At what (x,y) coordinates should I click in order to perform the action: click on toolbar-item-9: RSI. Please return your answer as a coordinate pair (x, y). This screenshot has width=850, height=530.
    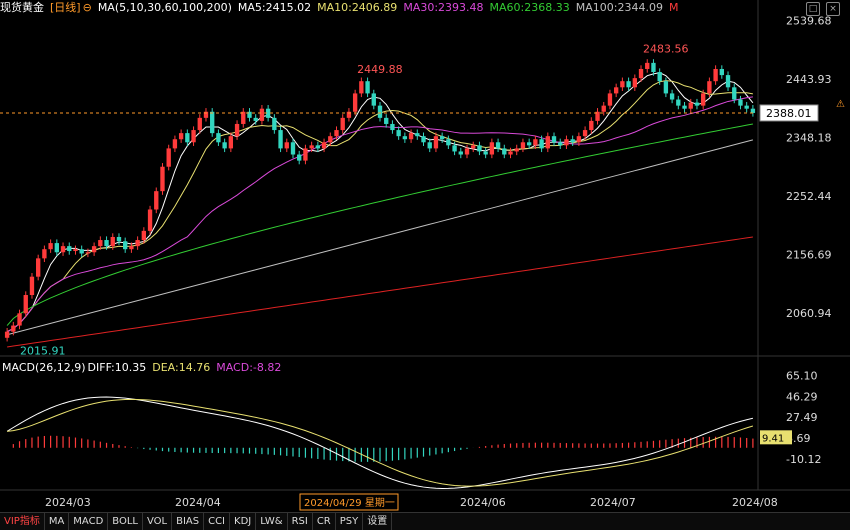
    Looking at the image, I should click on (300, 521).